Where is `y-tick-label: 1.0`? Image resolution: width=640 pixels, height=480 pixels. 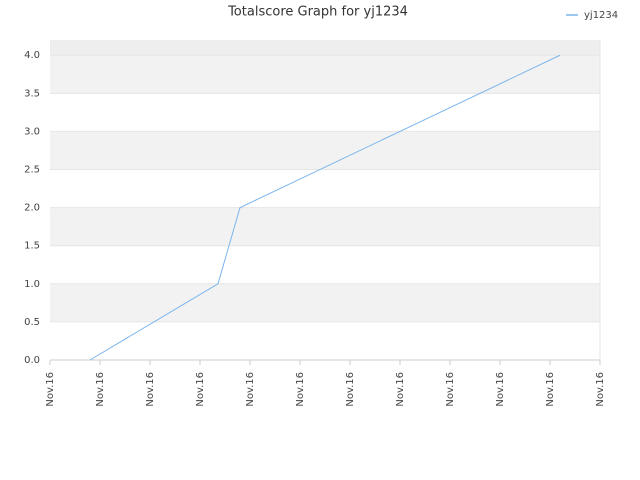 y-tick-label: 1.0 is located at coordinates (32, 284).